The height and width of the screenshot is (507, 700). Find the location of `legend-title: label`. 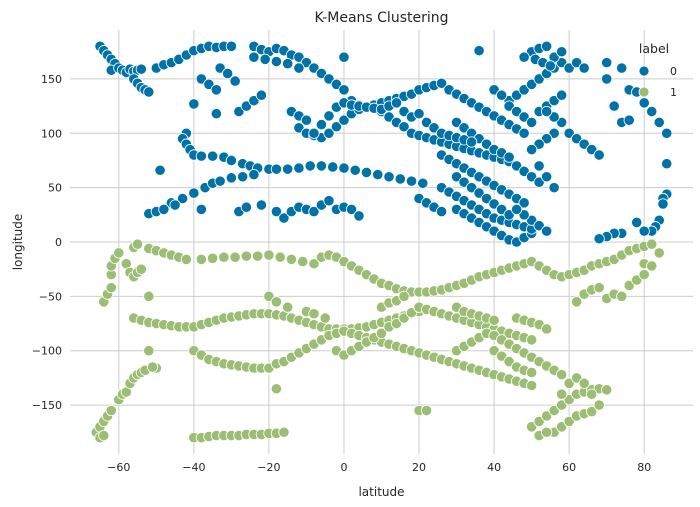

legend-title: label is located at coordinates (654, 48).